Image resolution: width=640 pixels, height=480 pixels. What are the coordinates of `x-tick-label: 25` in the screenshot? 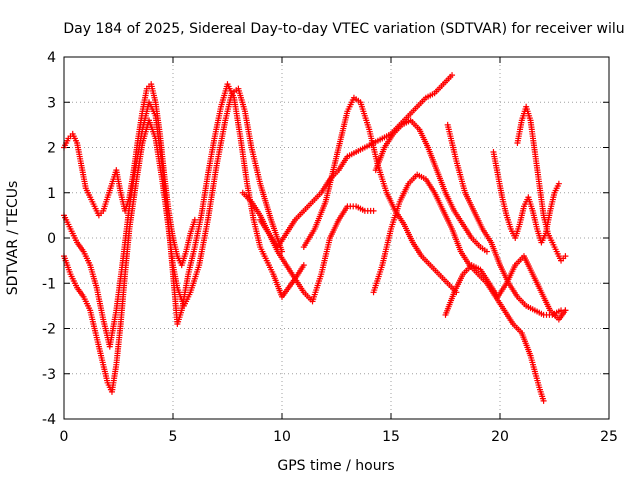 It's located at (609, 437).